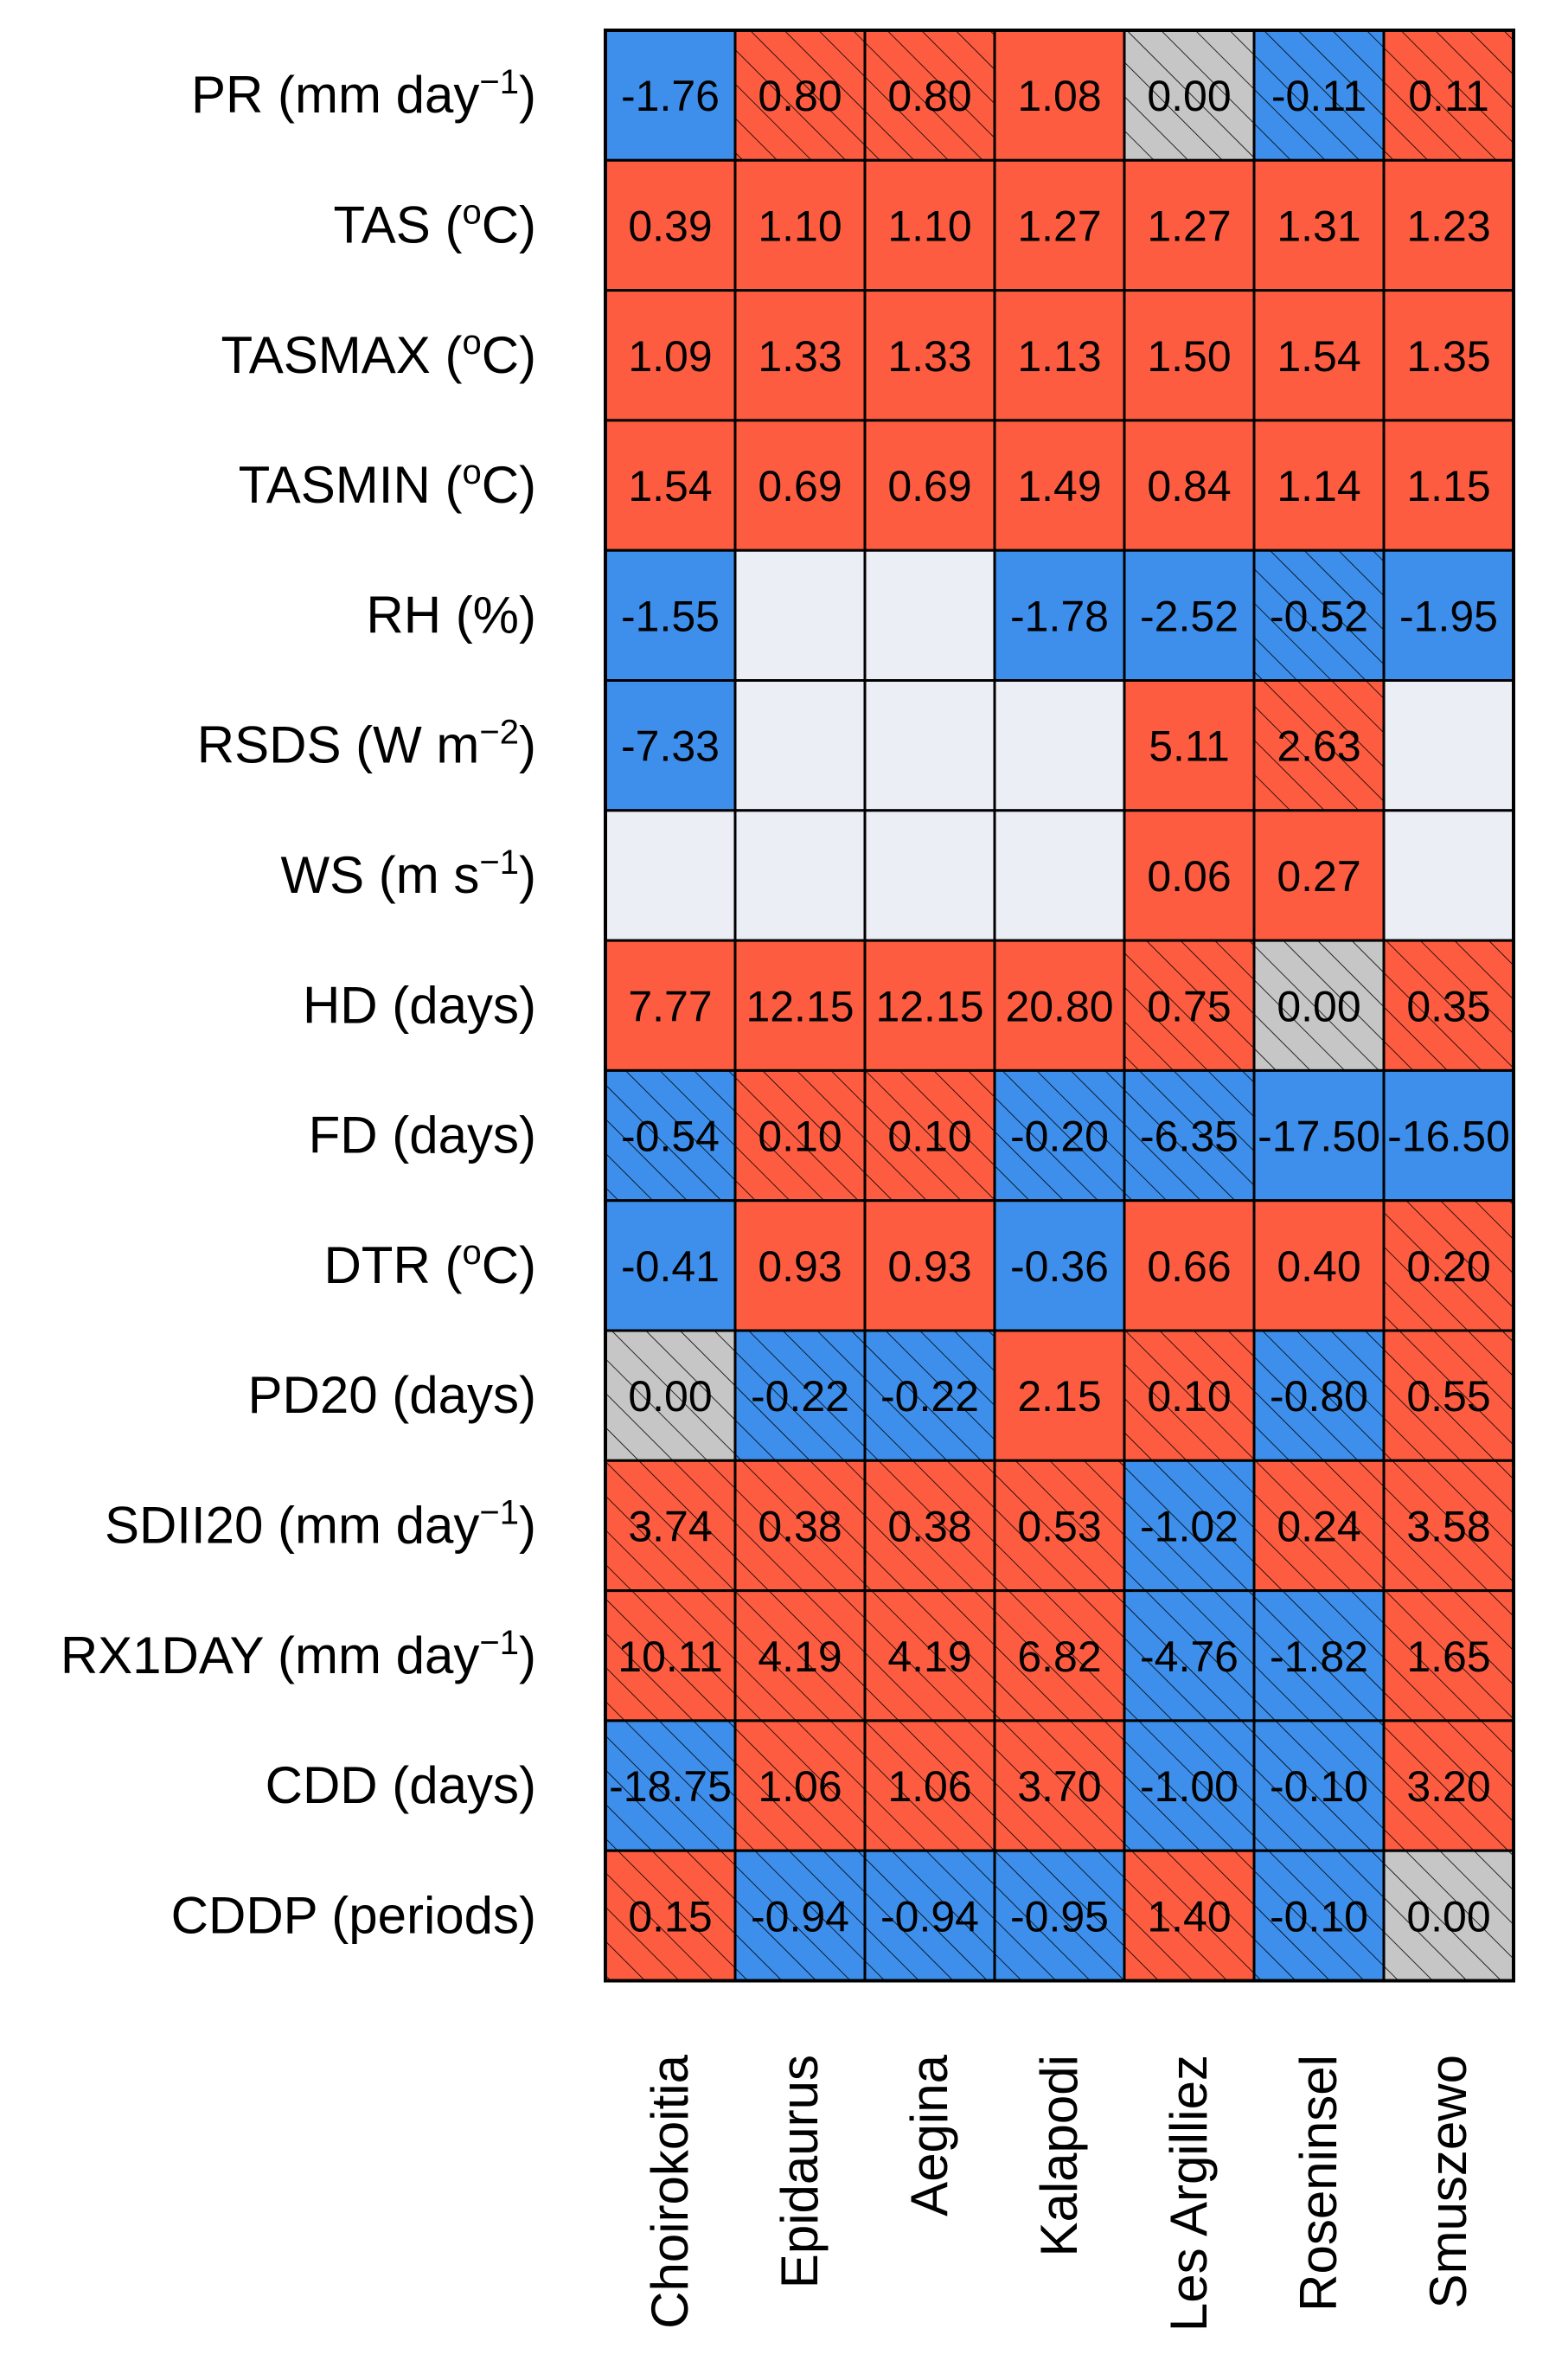  What do you see at coordinates (451, 615) in the screenshot?
I see `row-label-4: RH (%)` at bounding box center [451, 615].